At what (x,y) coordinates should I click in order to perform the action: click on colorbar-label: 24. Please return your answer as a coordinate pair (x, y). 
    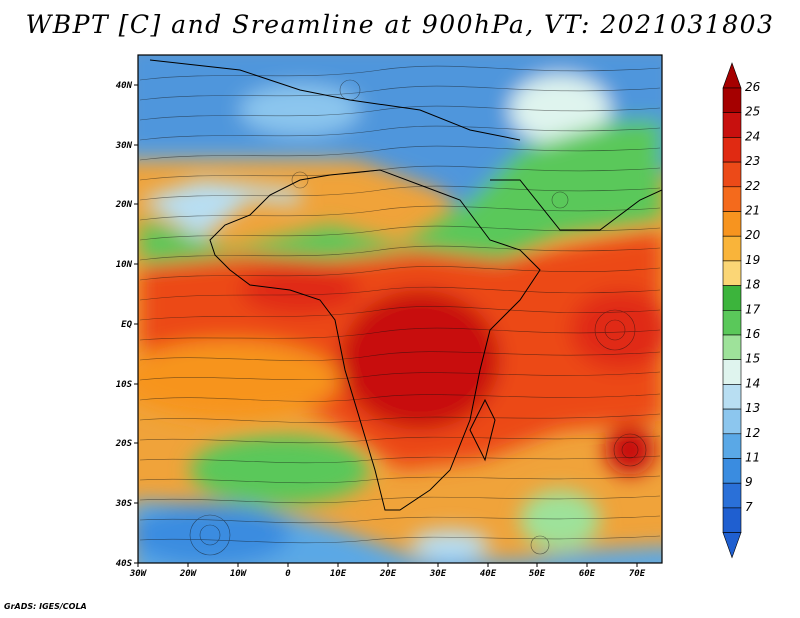
    Looking at the image, I should click on (752, 136).